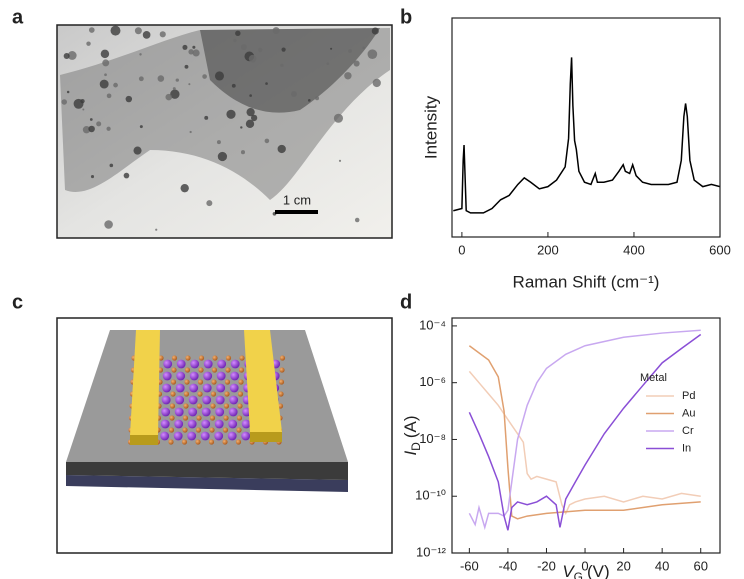 The height and width of the screenshot is (579, 744). What do you see at coordinates (410, 426) in the screenshot?
I see `axis-unit: (A)` at bounding box center [410, 426].